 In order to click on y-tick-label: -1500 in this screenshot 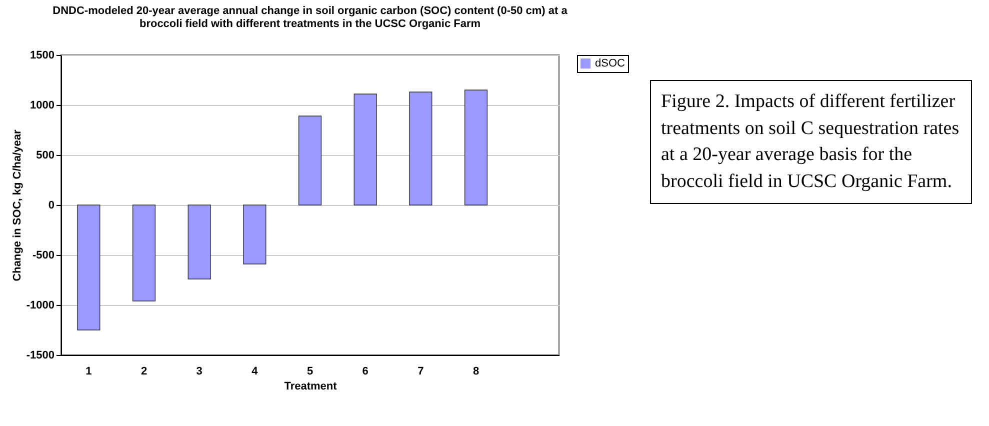, I will do `click(40, 356)`.